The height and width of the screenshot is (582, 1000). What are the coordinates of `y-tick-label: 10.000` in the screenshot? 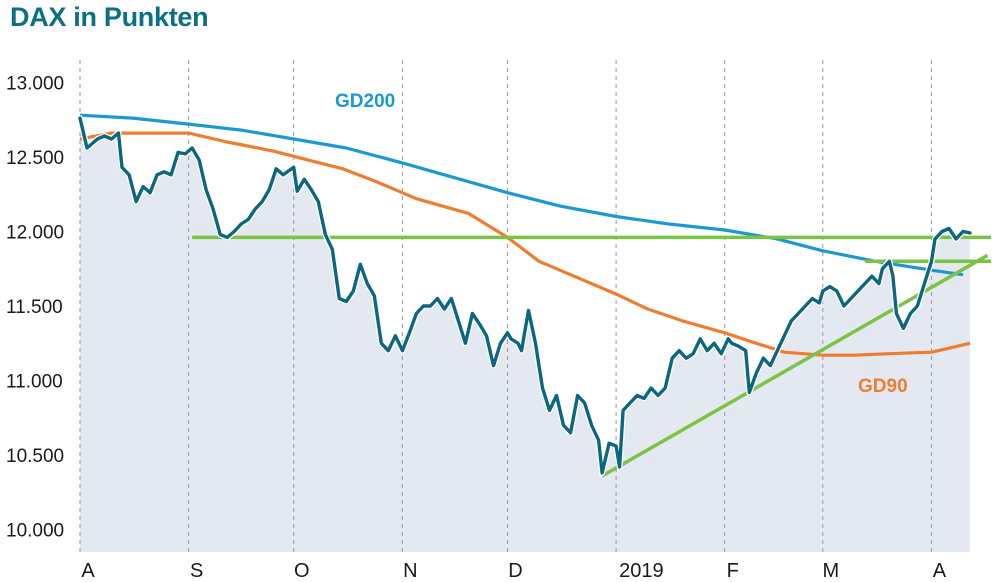 It's located at (35, 531).